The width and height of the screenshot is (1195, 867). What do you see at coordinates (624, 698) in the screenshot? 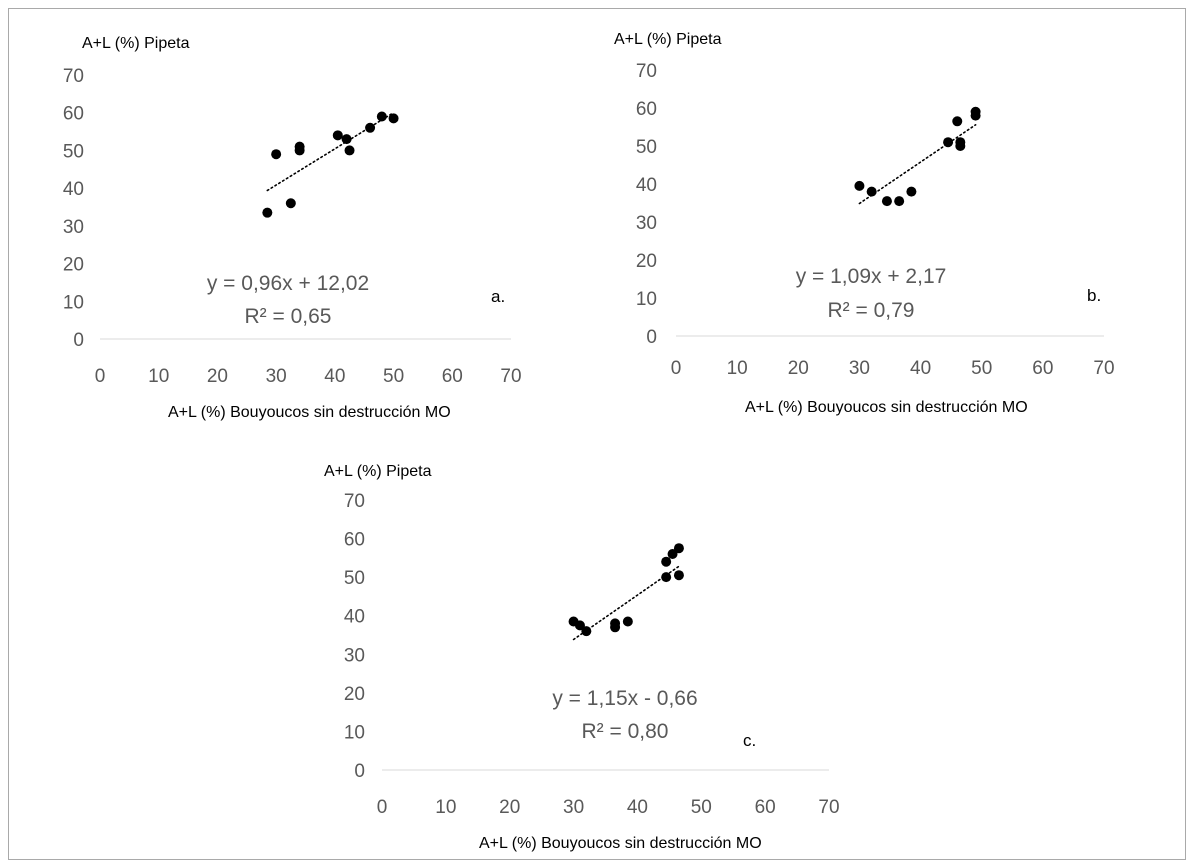
I see `regression-equation: y = 1,15x - 0,66` at bounding box center [624, 698].